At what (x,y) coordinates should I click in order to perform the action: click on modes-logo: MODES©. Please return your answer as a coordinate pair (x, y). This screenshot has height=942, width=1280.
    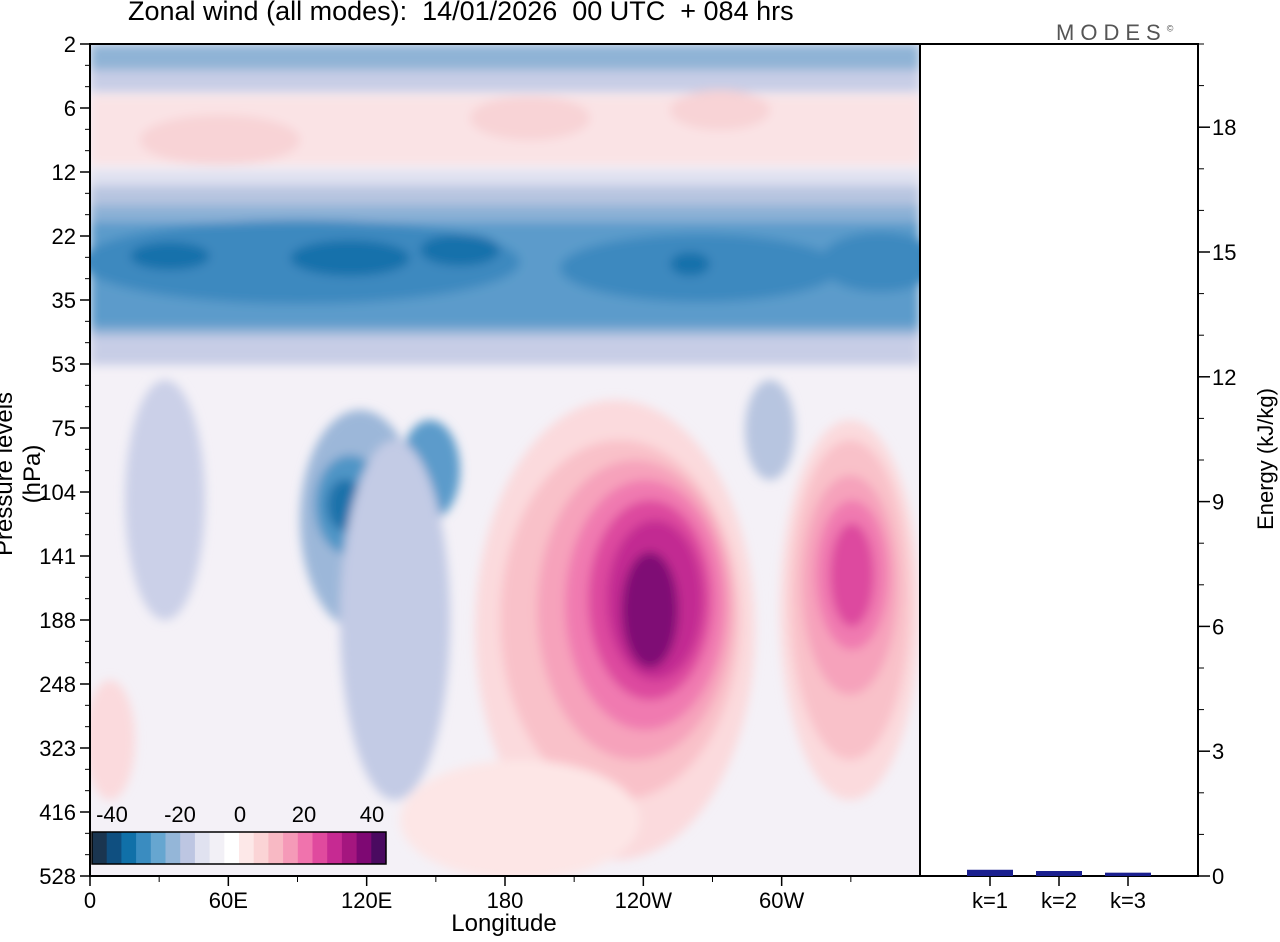
    Looking at the image, I should click on (1114, 33).